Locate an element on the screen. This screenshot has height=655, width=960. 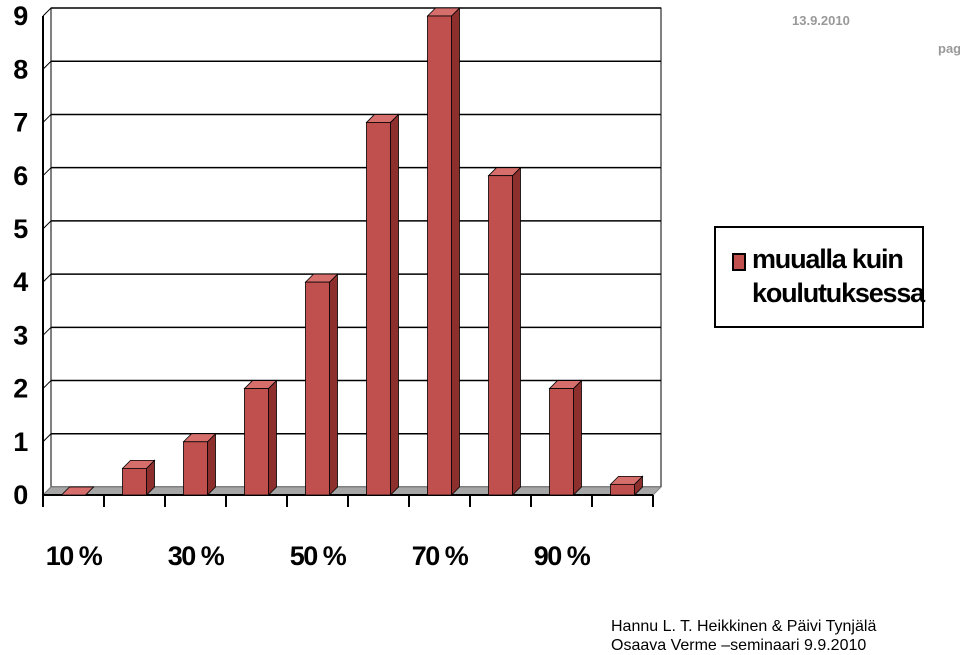
y-tick-label: 3 is located at coordinates (20, 335).